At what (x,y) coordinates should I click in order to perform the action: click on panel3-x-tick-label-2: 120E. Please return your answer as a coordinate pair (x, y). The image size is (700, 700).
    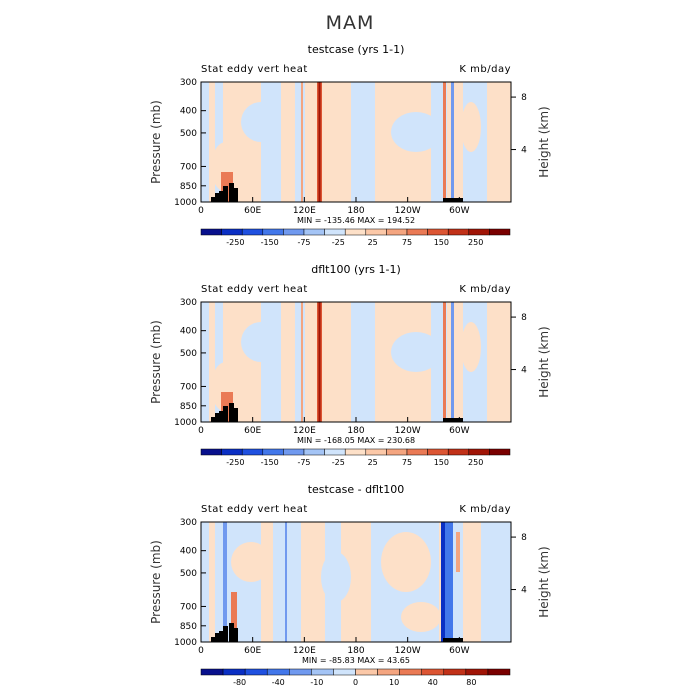
    Looking at the image, I should click on (304, 651).